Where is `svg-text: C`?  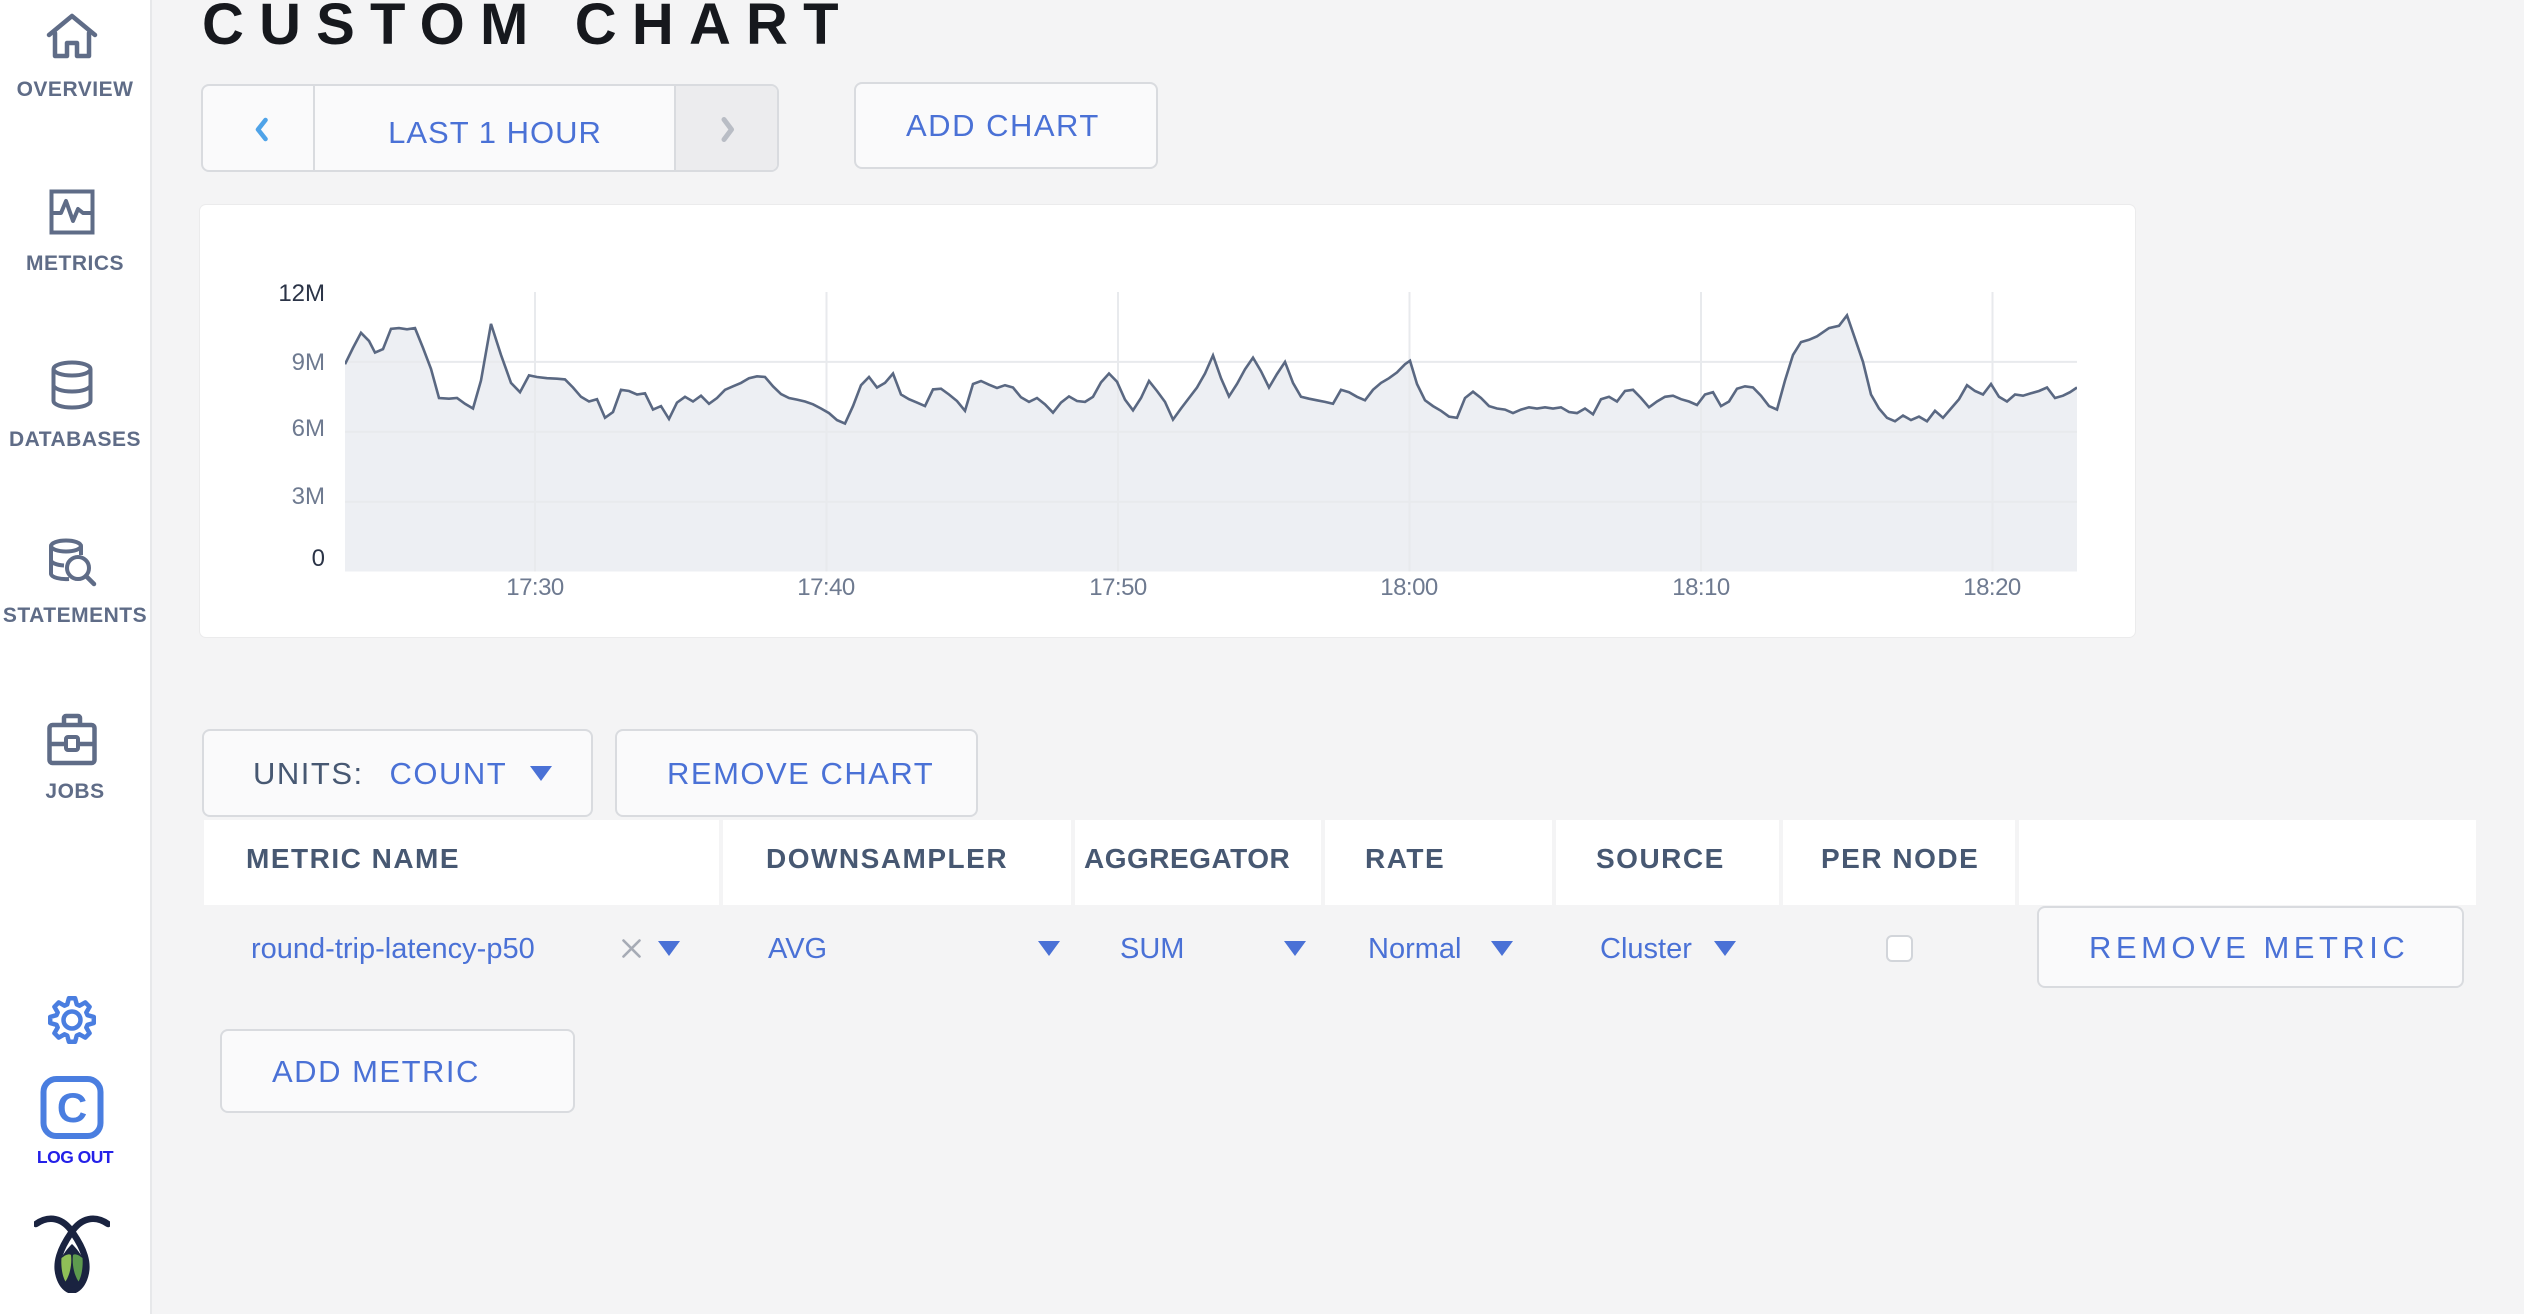
svg-text: C is located at coordinates (72, 1107).